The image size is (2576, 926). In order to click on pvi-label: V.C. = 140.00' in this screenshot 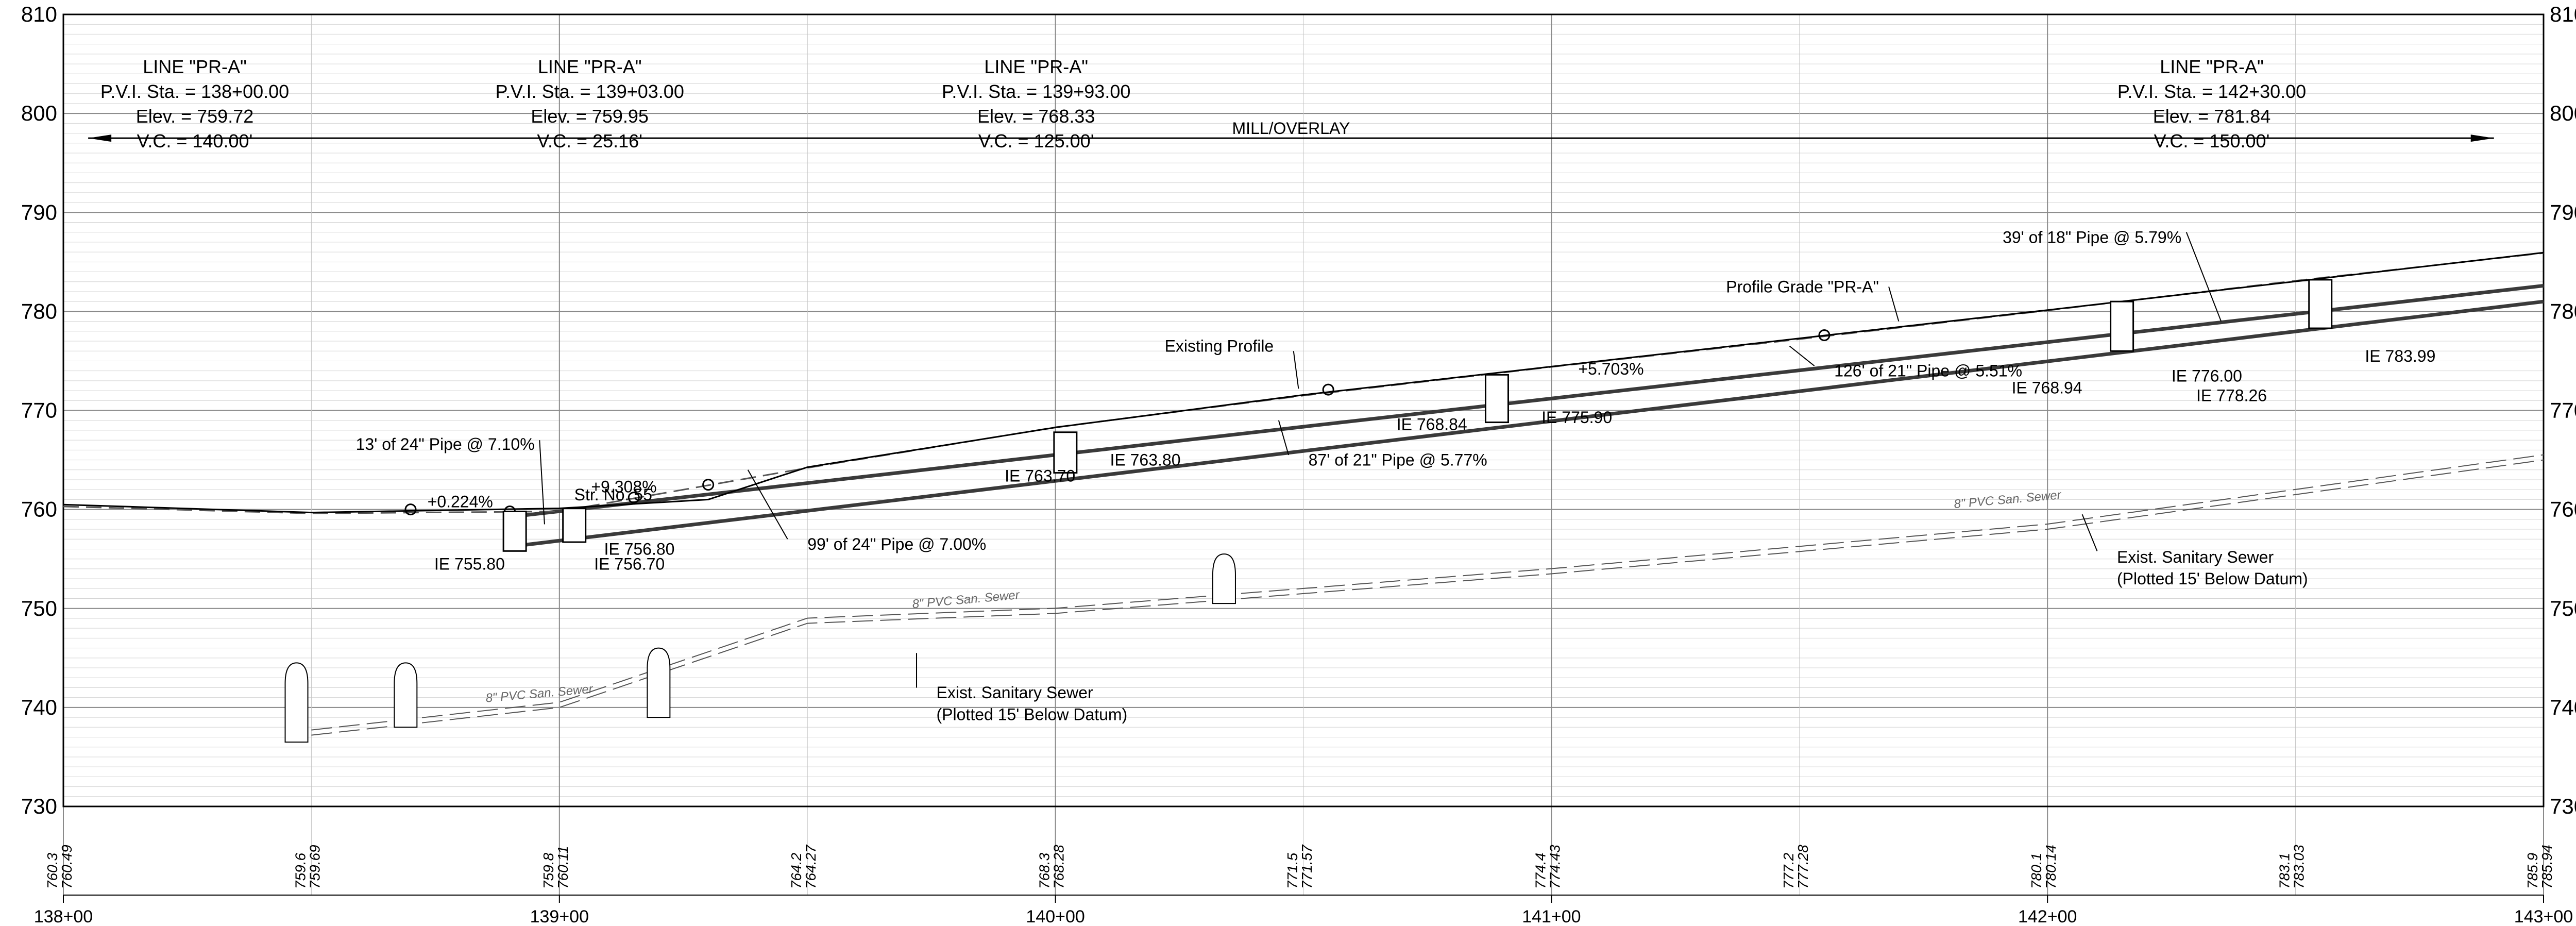, I will do `click(195, 140)`.